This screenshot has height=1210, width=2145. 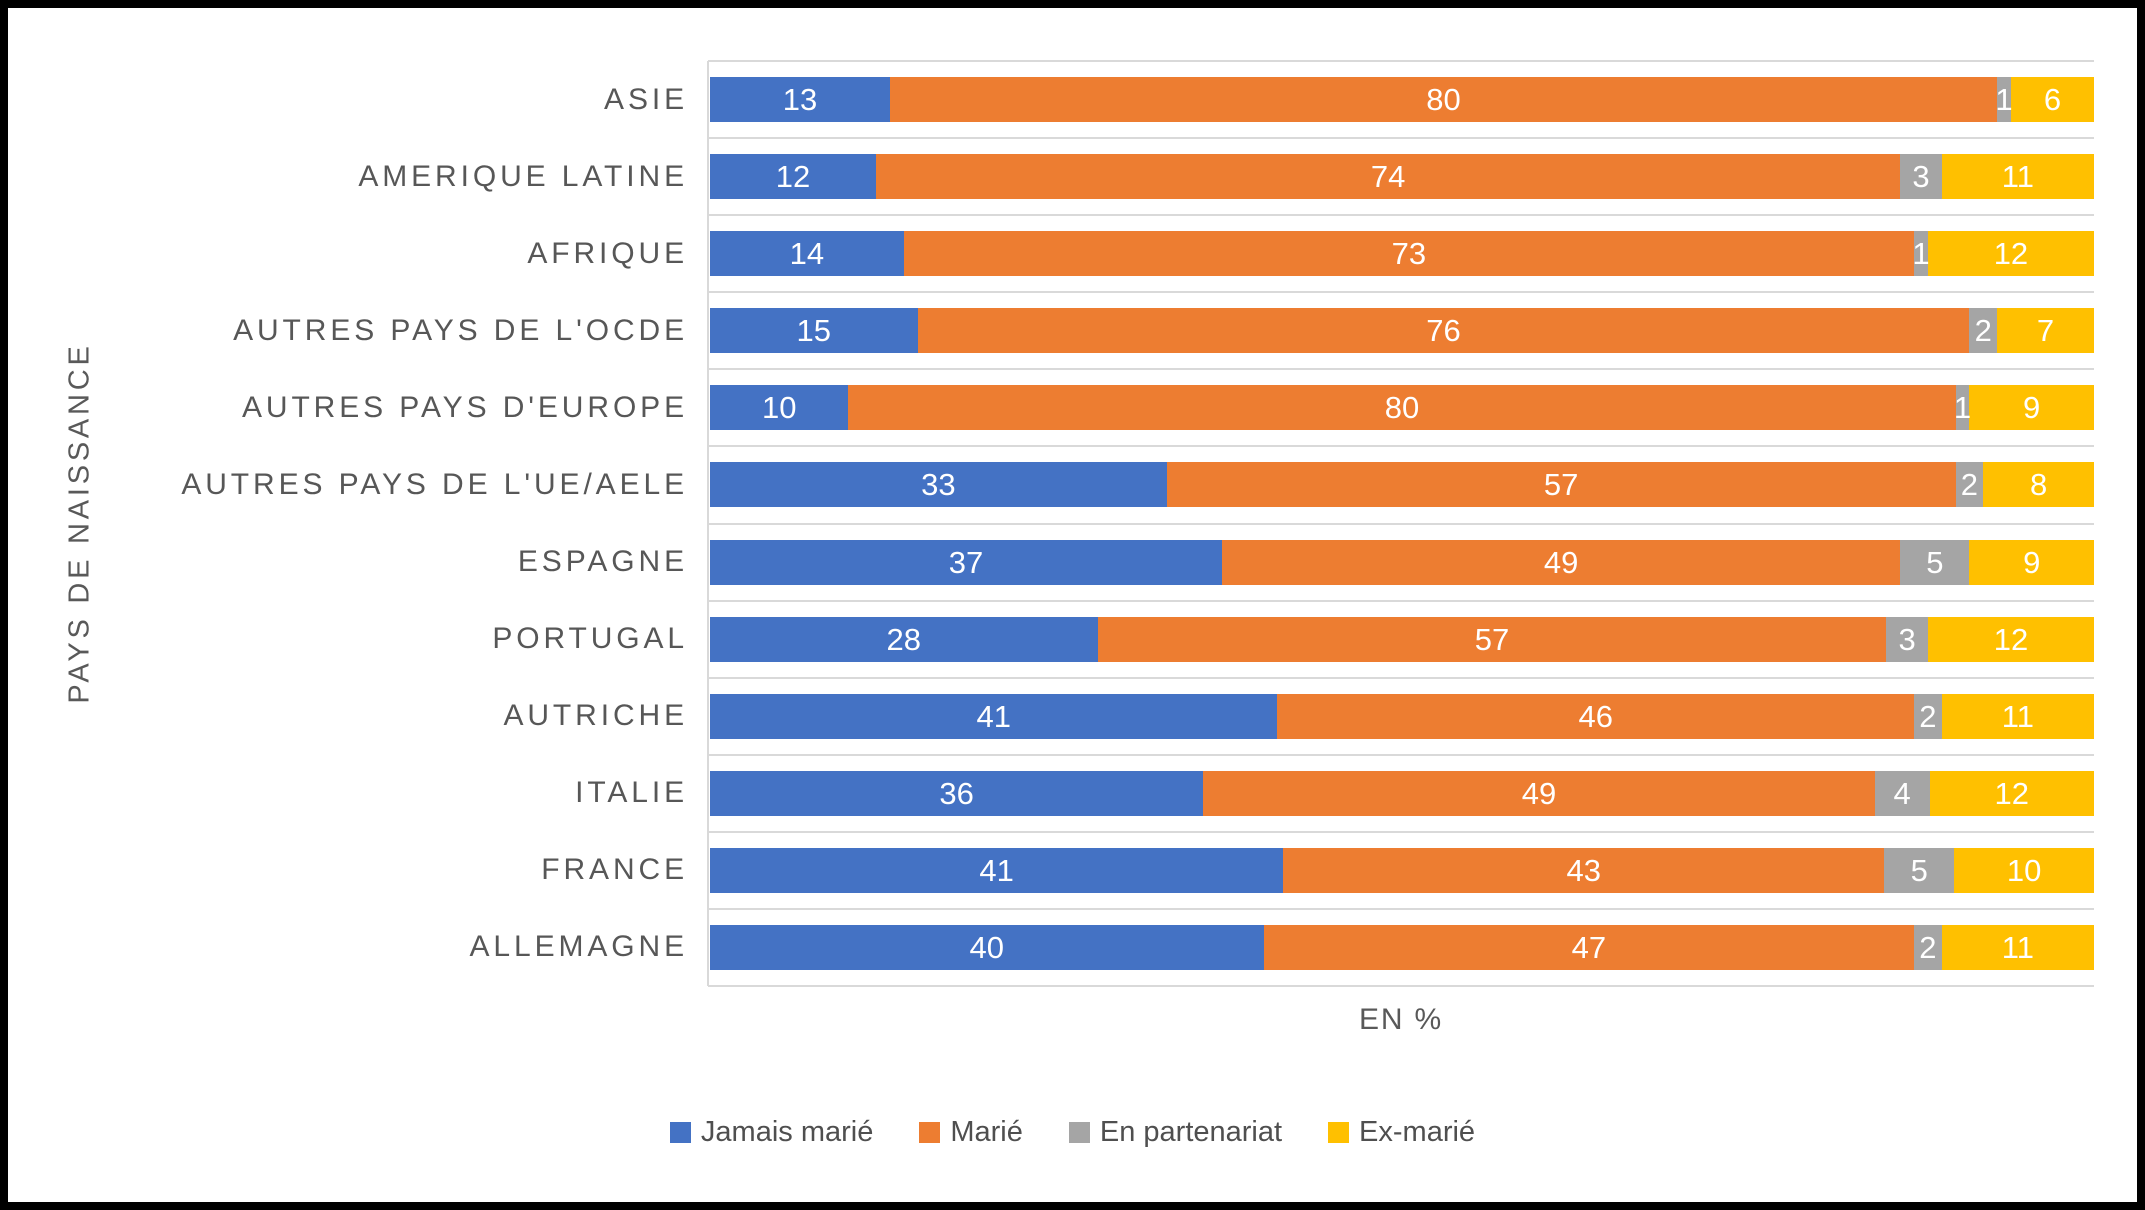 I want to click on bar-value-label: 15, so click(x=814, y=331).